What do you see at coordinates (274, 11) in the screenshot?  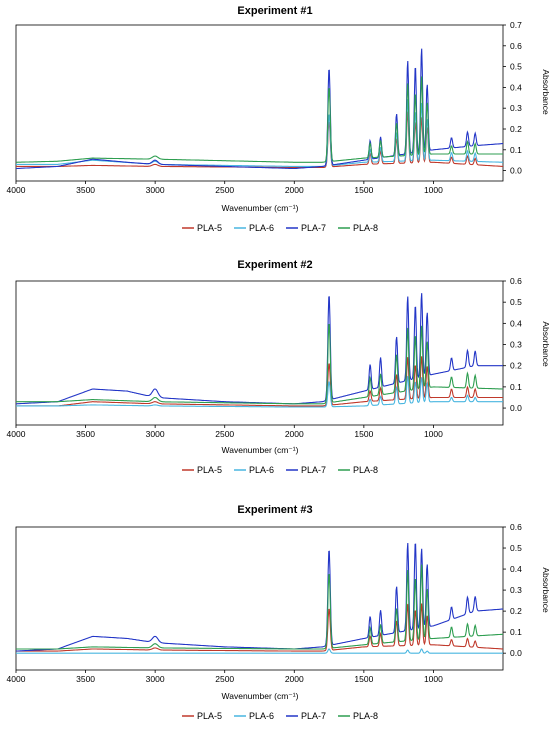 I see `chart-title: Experiment #1` at bounding box center [274, 11].